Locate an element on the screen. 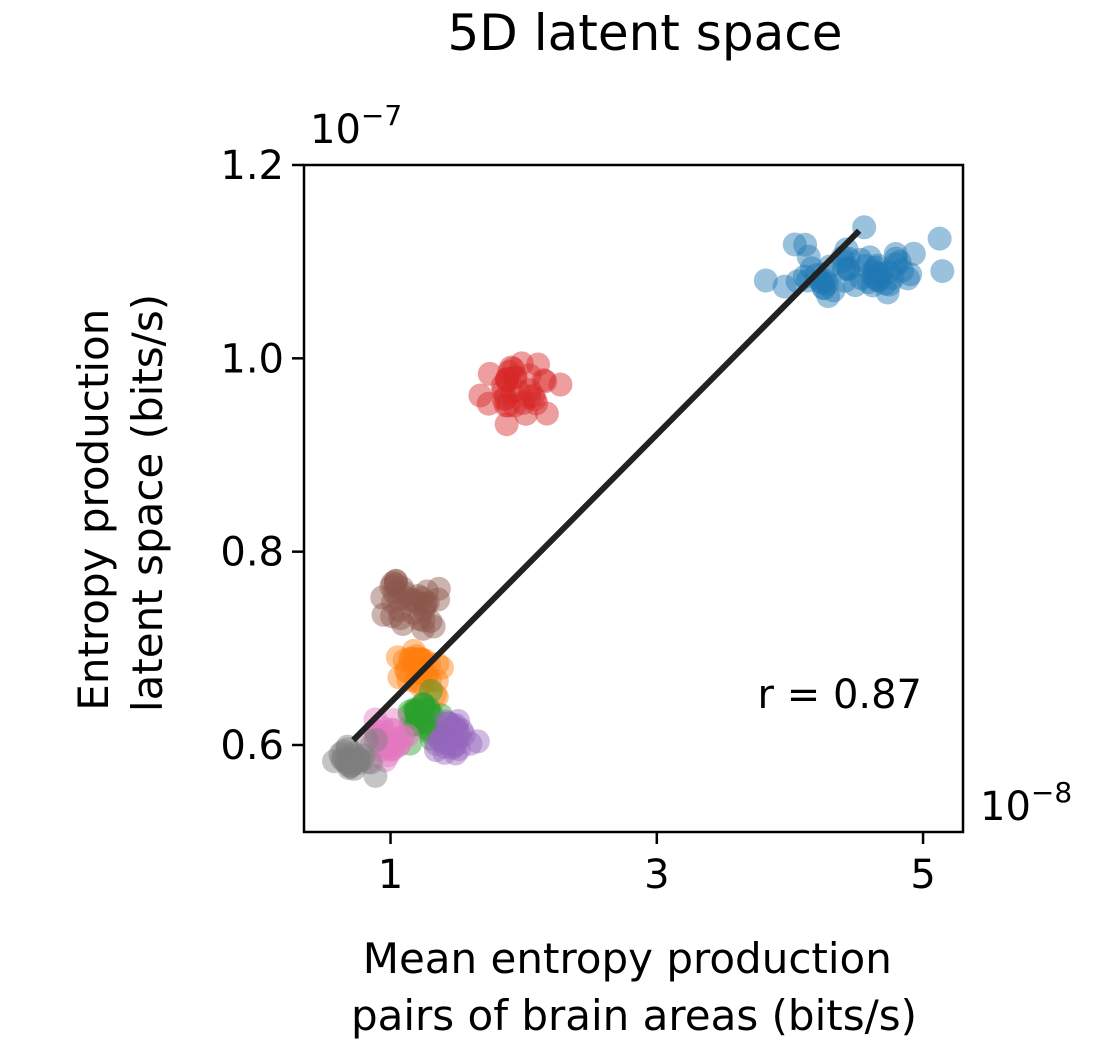 Image resolution: width=1101 pixels, height=1045 pixels. x-tick-label: 3 is located at coordinates (656, 875).